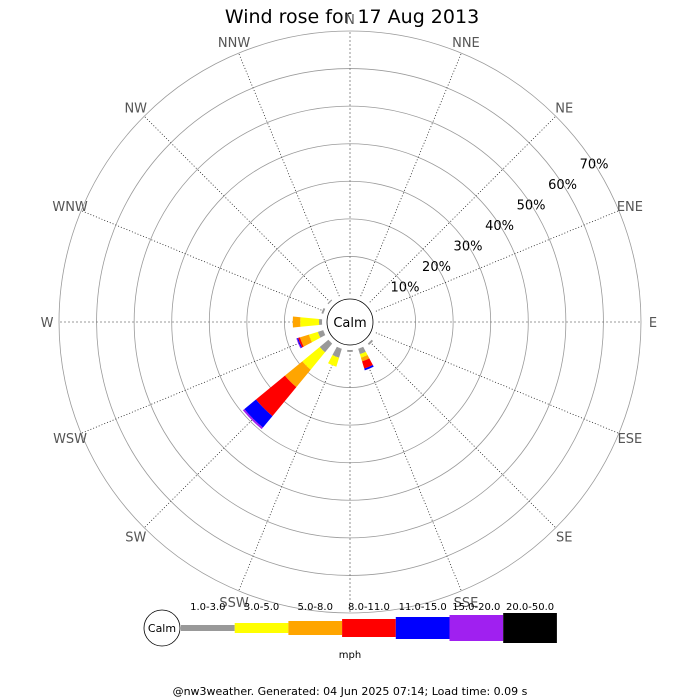  What do you see at coordinates (370, 342) in the screenshot?
I see `bar-se-1.0-3.0` at bounding box center [370, 342].